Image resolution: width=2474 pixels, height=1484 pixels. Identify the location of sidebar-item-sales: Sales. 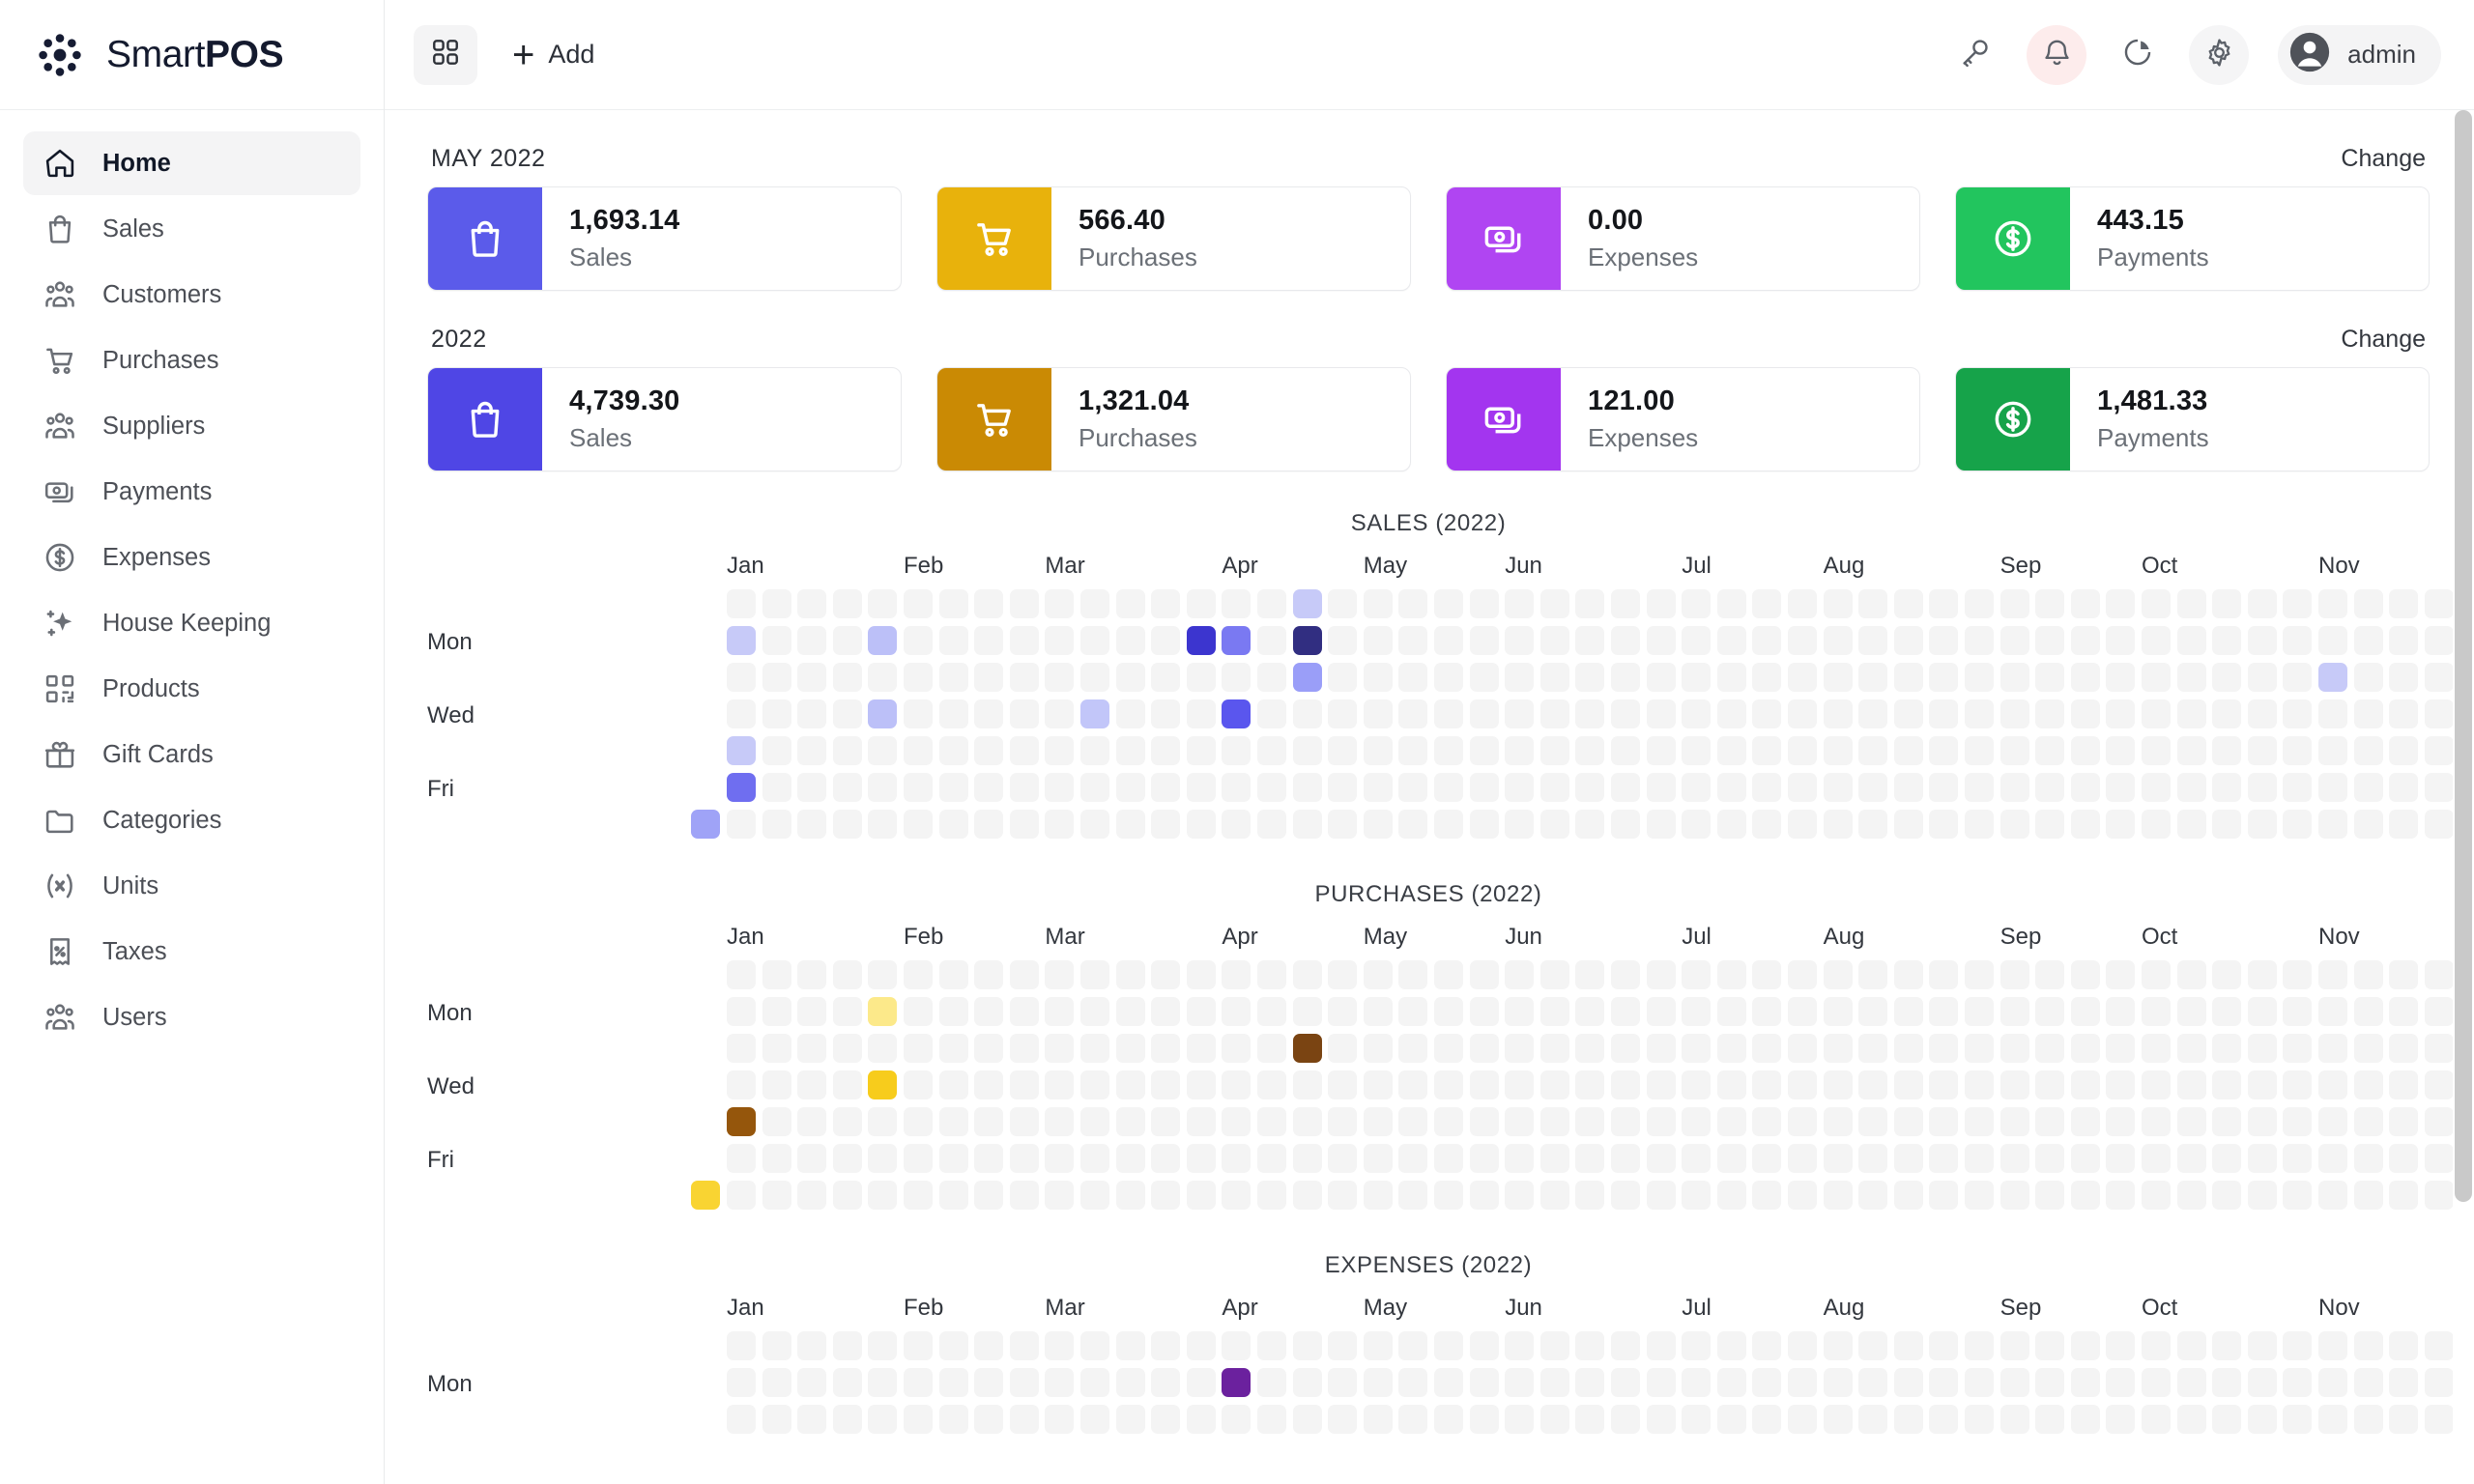
(192, 229).